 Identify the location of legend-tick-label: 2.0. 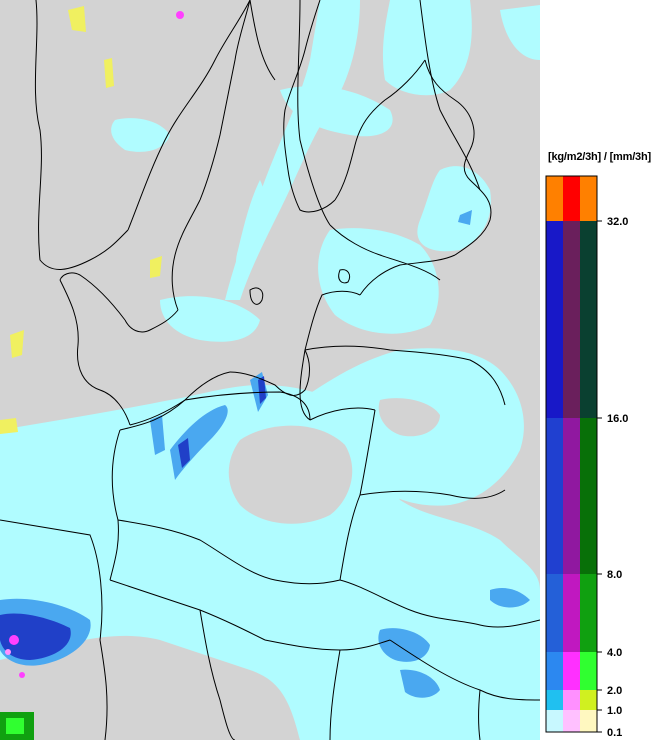
(614, 691).